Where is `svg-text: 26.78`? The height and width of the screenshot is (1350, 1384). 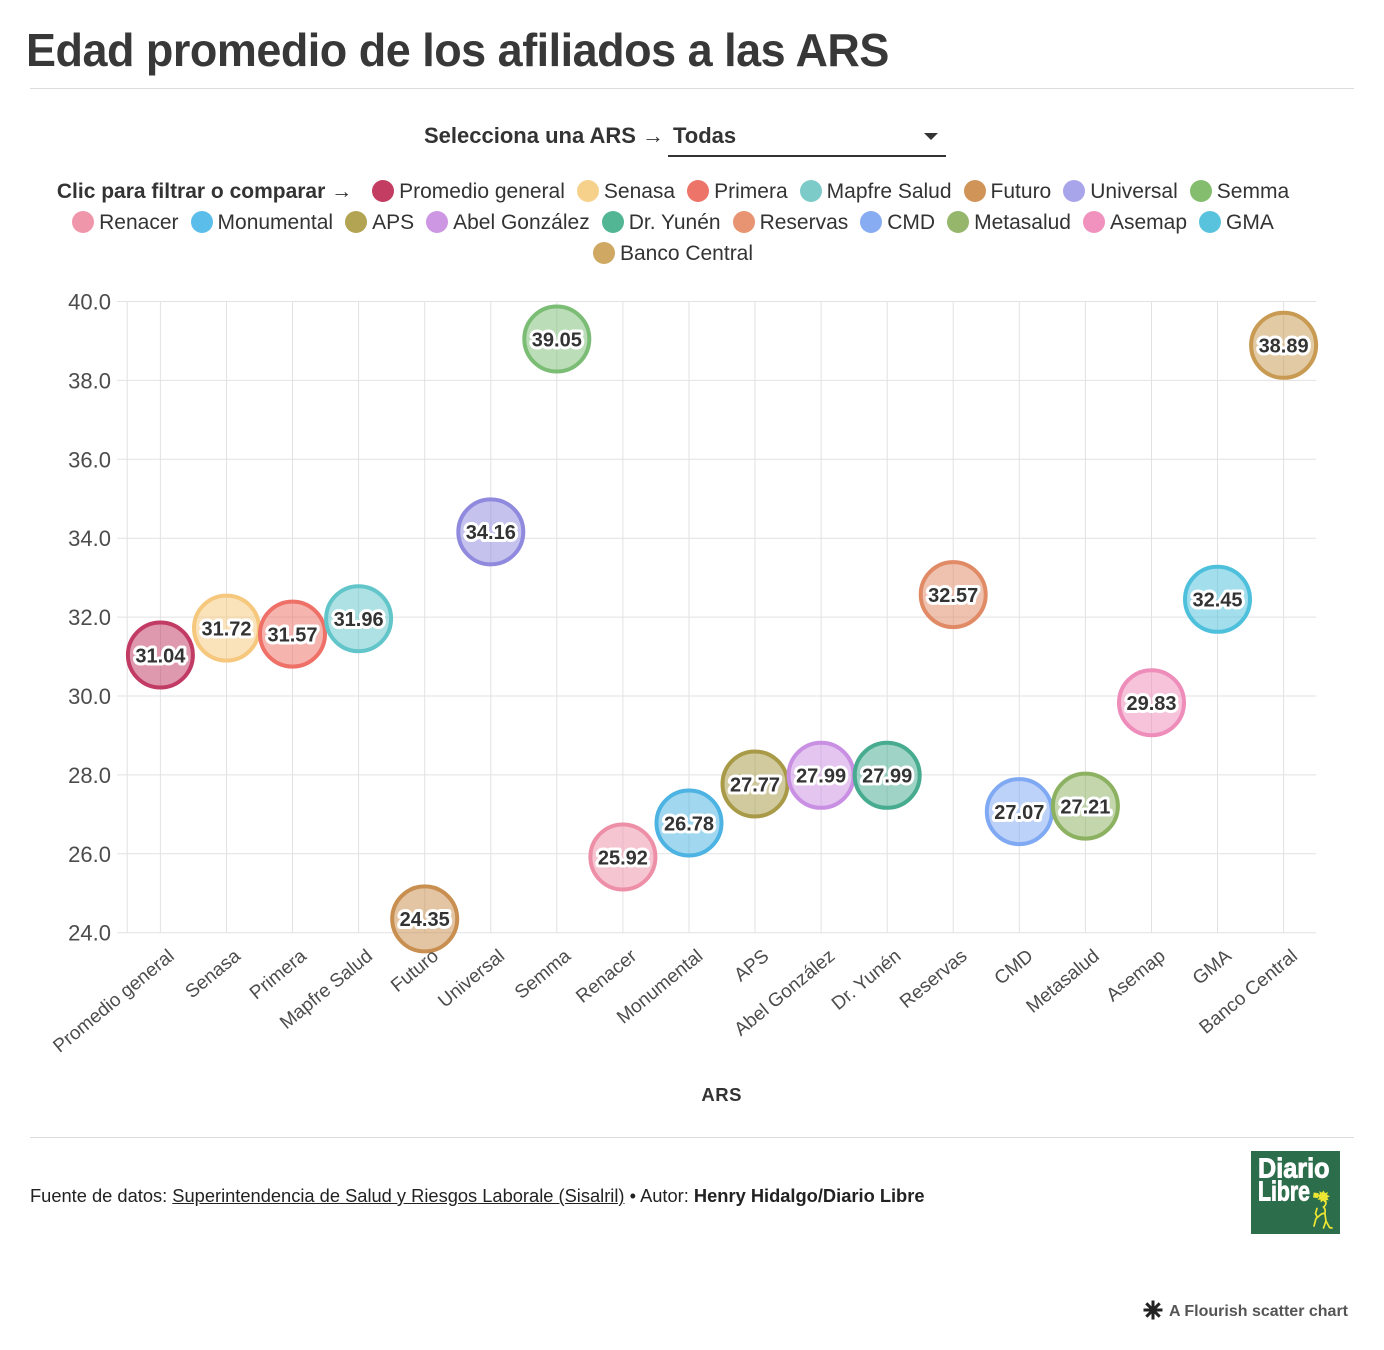
svg-text: 26.78 is located at coordinates (689, 824).